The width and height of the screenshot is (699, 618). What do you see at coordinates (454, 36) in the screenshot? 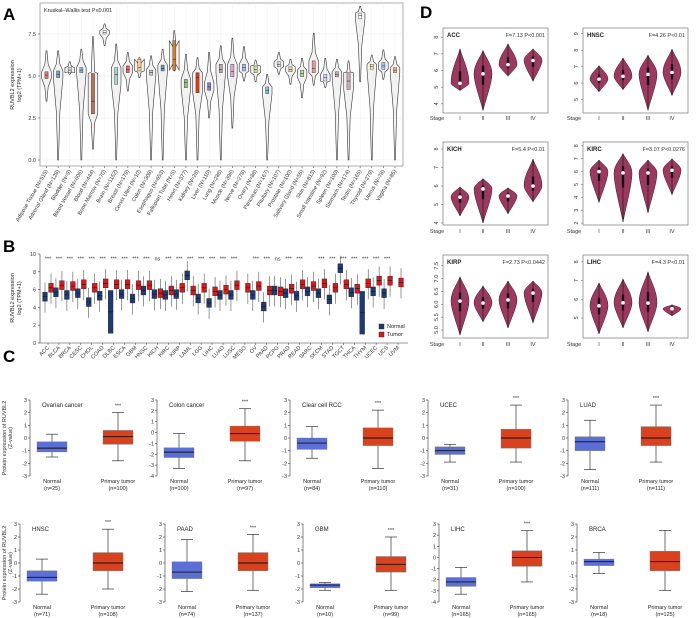
I see `plot-title: ACC` at bounding box center [454, 36].